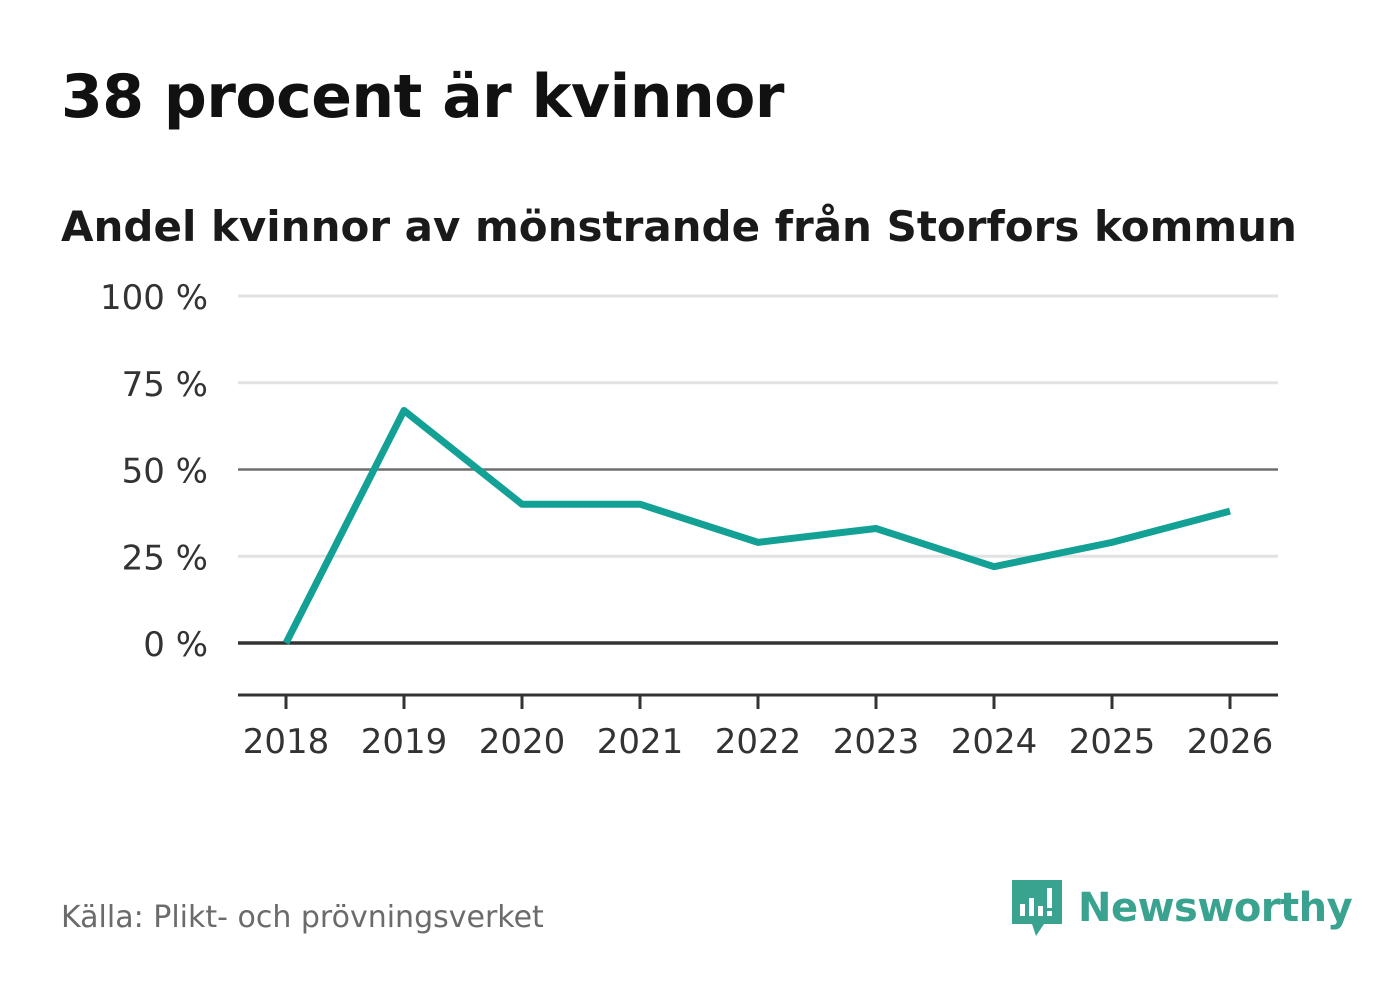  Describe the element at coordinates (422, 97) in the screenshot. I see `page-title: 38 procent är kvinnor` at that location.